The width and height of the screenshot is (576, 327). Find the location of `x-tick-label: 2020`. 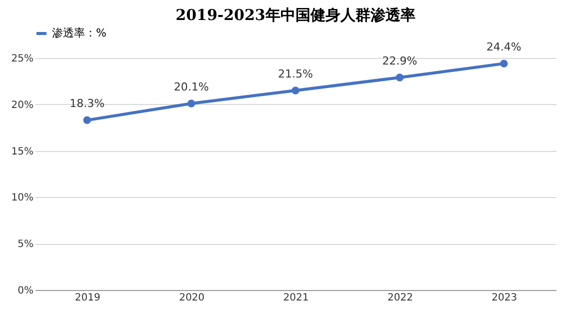

x-tick-label: 2020 is located at coordinates (192, 298).